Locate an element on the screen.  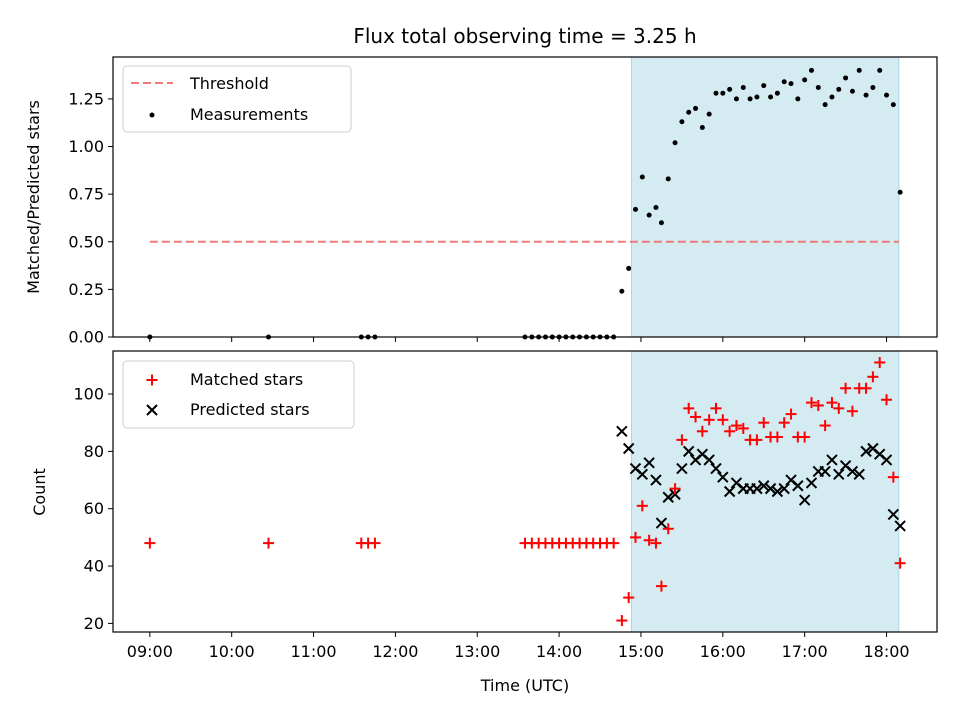
top-legend-box is located at coordinates (237, 99).